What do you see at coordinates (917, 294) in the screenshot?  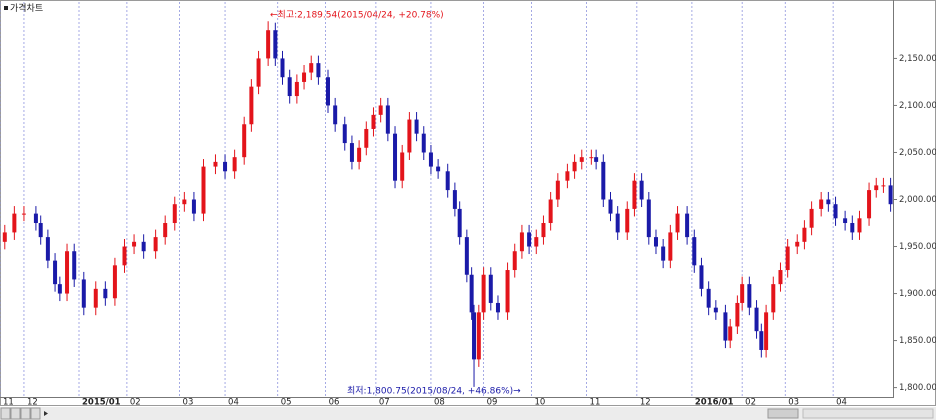 I see `y-tick-label: 1,900.00` at bounding box center [917, 294].